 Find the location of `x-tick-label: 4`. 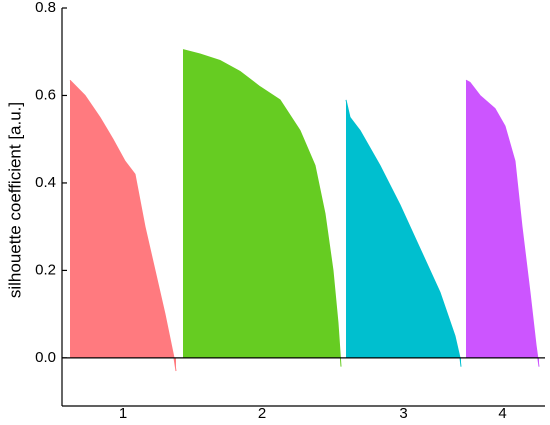

x-tick-label: 4 is located at coordinates (502, 413).